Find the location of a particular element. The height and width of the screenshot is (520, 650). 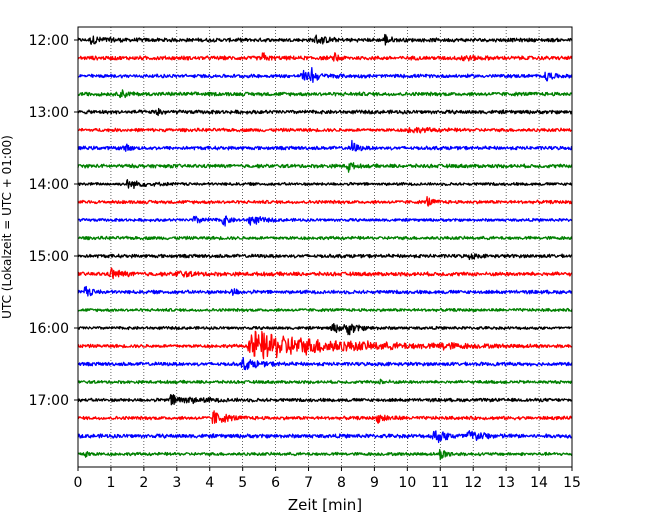

y-axis-ticks: 12:00 13:00 14:00 15:00 16:00 17:00 is located at coordinates (53, 221).